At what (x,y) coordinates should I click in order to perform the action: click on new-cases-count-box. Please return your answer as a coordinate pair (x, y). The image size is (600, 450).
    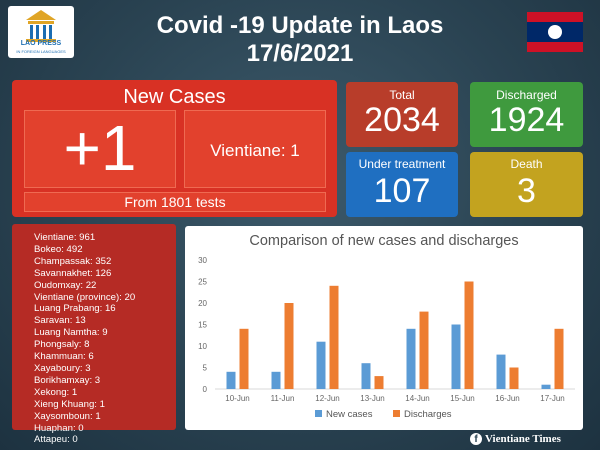
    Looking at the image, I should click on (100, 149).